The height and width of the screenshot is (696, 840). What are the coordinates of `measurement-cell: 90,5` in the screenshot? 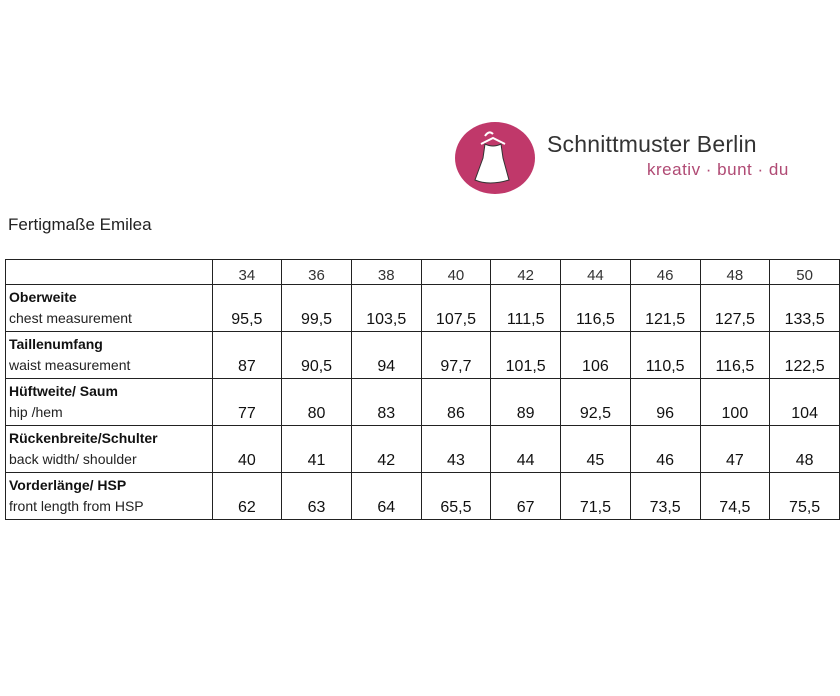 It's located at (316, 355).